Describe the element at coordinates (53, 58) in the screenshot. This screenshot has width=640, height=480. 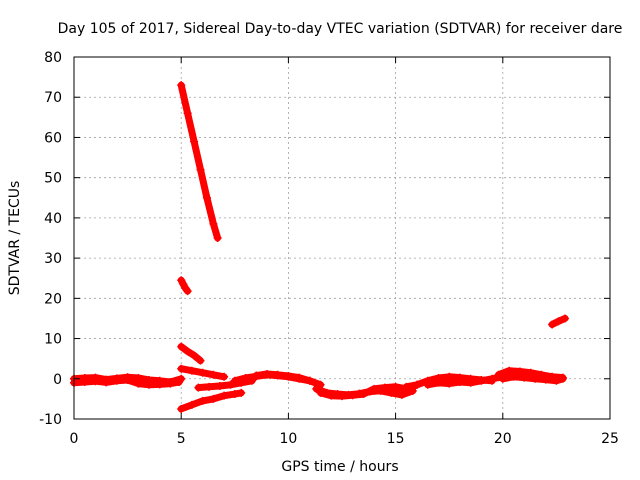
I see `y-tick-label: 80` at that location.